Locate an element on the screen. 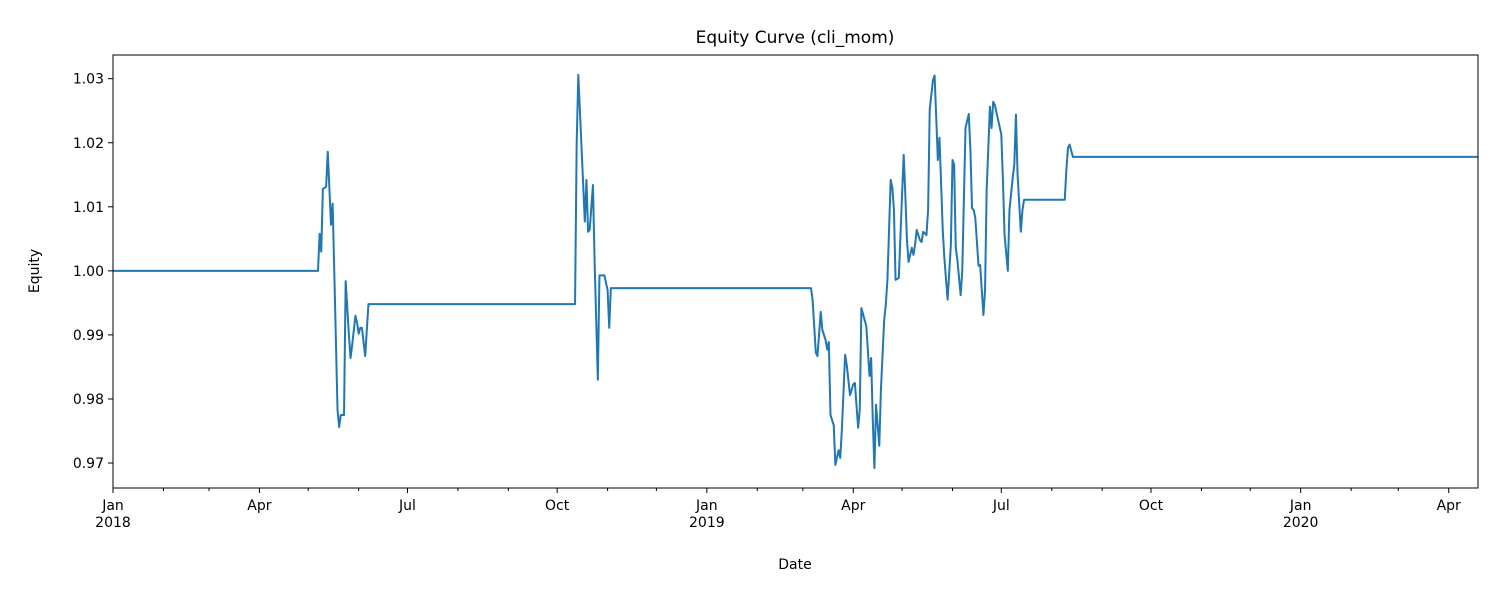 This screenshot has width=1500, height=600. chart-title: Equity Curve (cli_mom) is located at coordinates (795, 38).